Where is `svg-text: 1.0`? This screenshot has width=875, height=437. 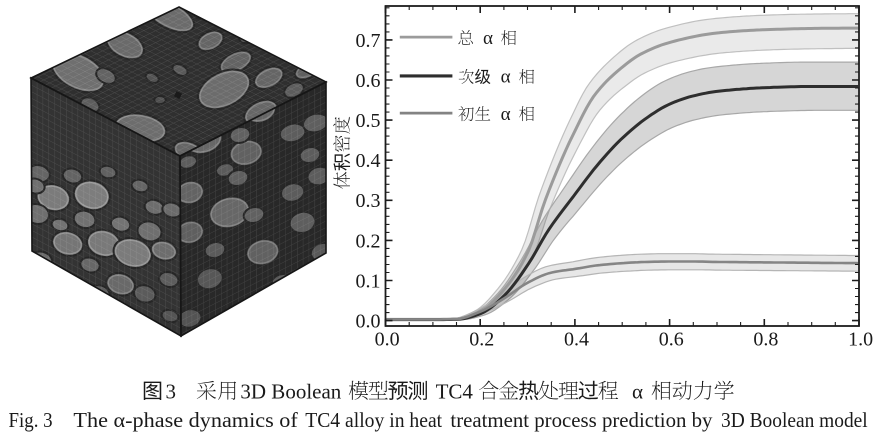 svg-text: 1.0 is located at coordinates (860, 340).